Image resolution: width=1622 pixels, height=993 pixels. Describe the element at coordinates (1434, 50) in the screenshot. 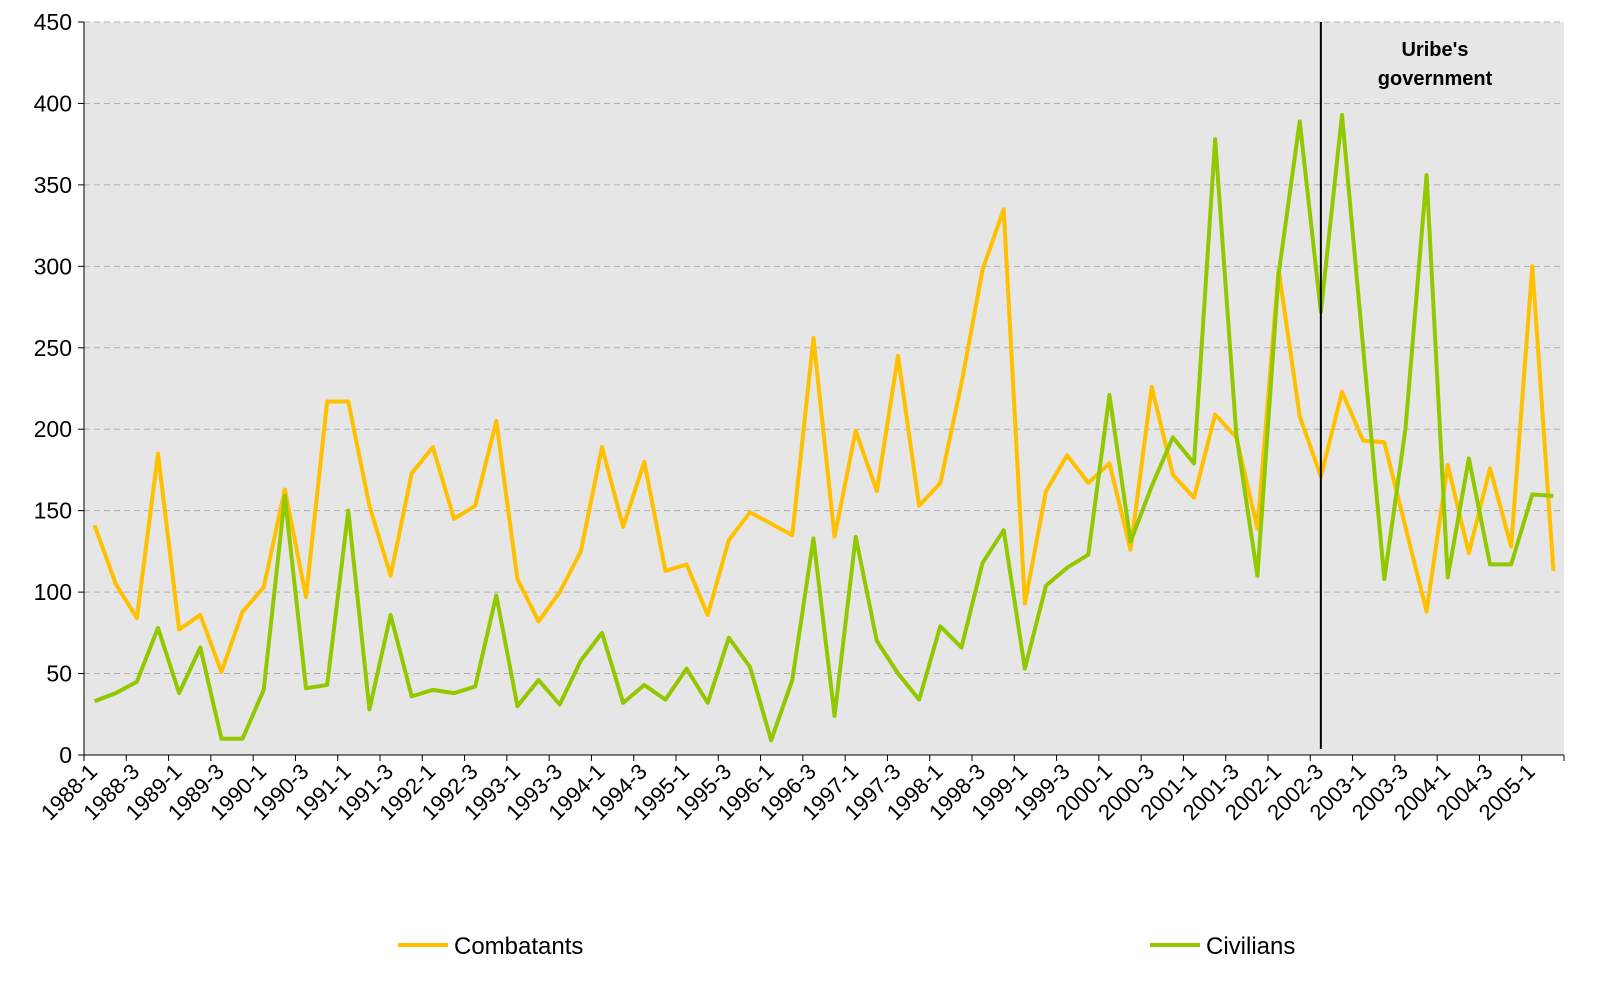

I see `annotation-text: Uribe's` at that location.